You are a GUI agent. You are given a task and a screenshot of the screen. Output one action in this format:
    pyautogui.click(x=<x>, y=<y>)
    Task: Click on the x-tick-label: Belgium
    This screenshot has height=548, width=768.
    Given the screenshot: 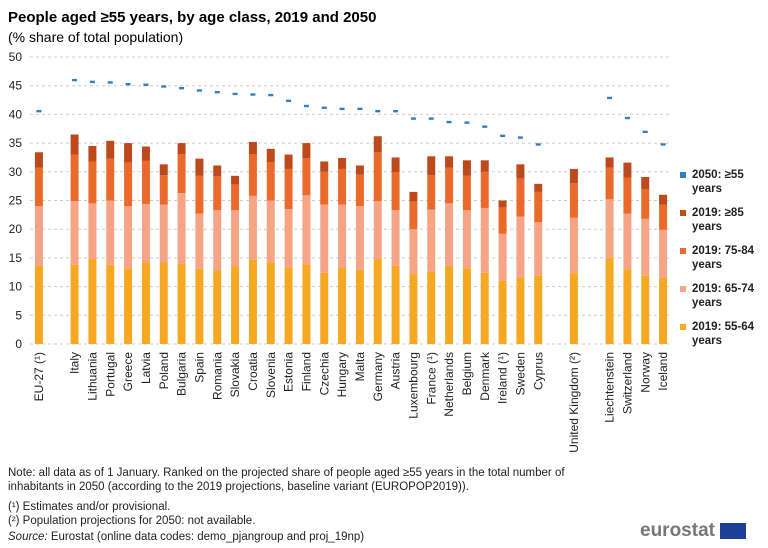 What is the action you would take?
    pyautogui.click(x=467, y=373)
    